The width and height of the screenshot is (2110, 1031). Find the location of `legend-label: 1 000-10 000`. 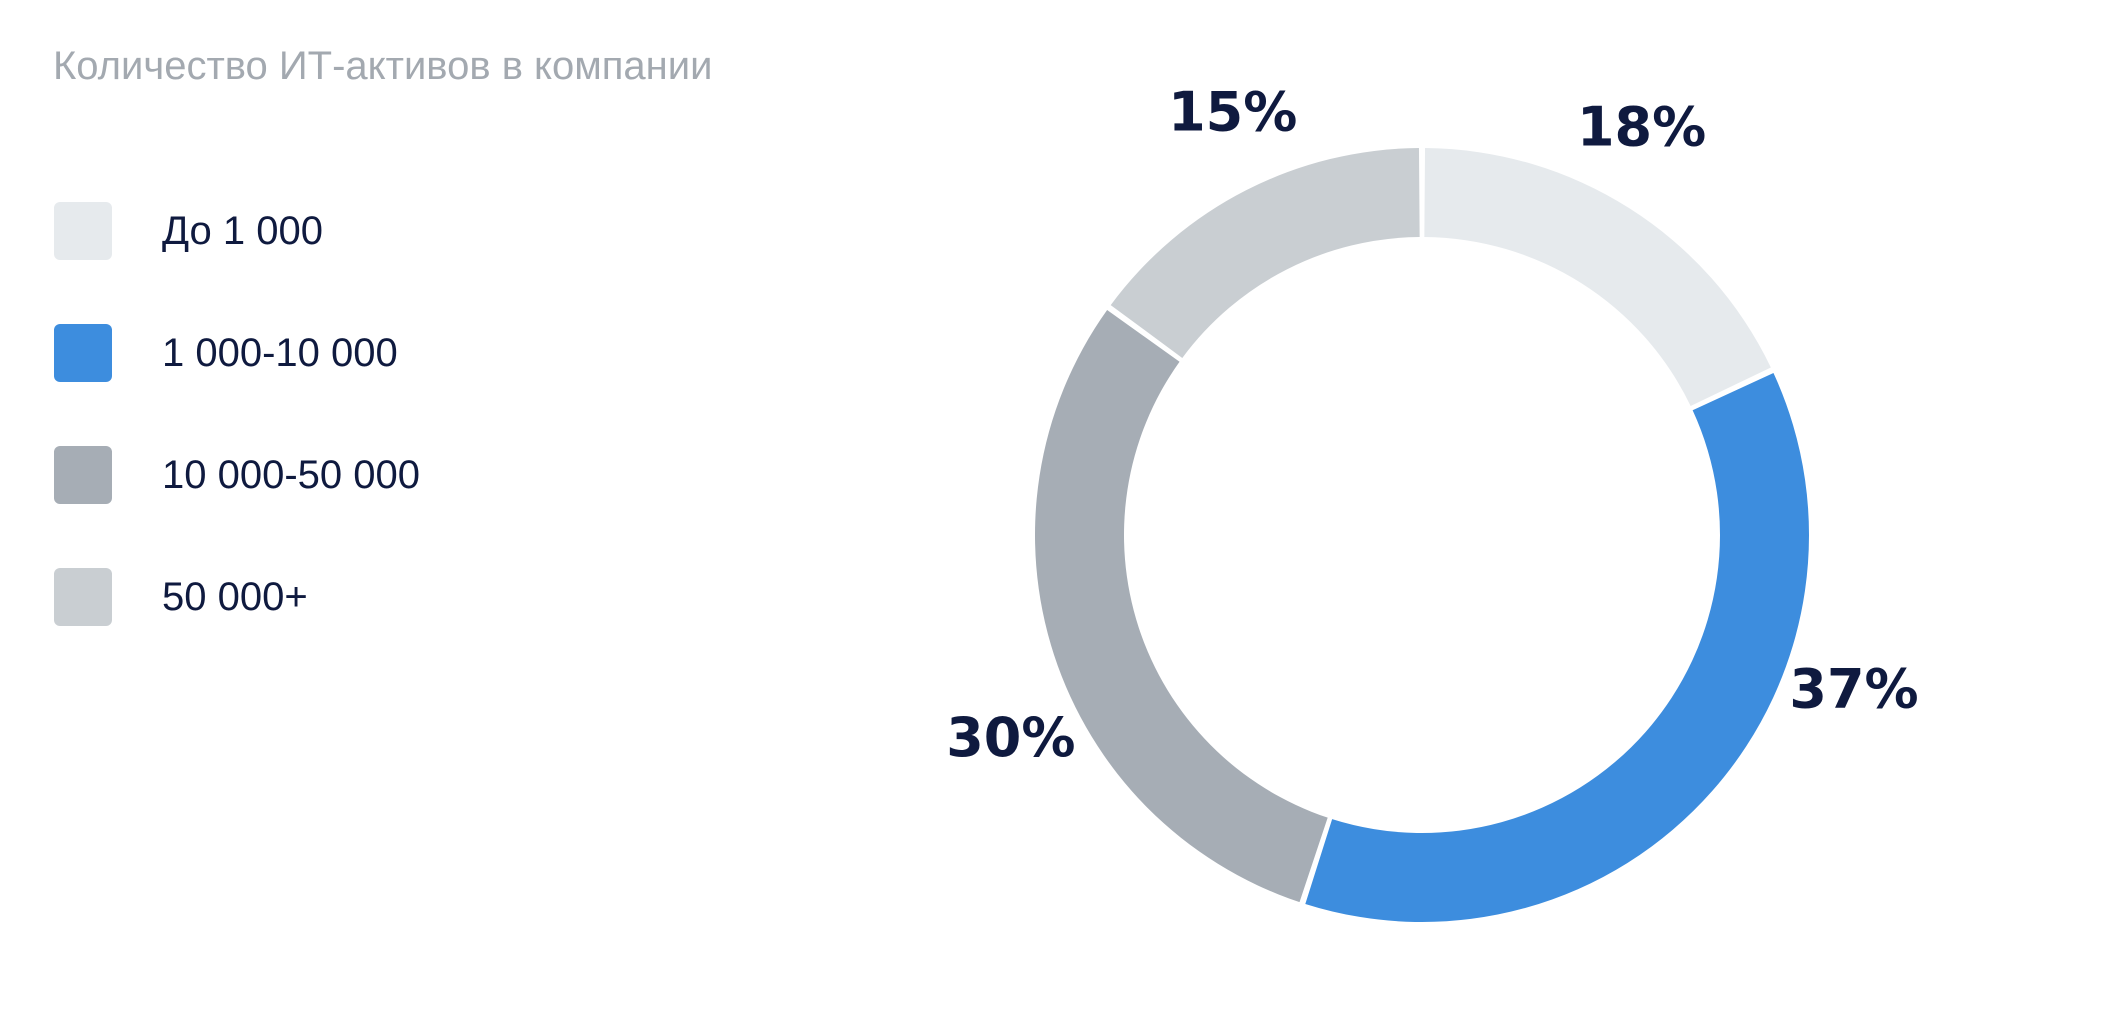

legend-label: 1 000-10 000 is located at coordinates (280, 353).